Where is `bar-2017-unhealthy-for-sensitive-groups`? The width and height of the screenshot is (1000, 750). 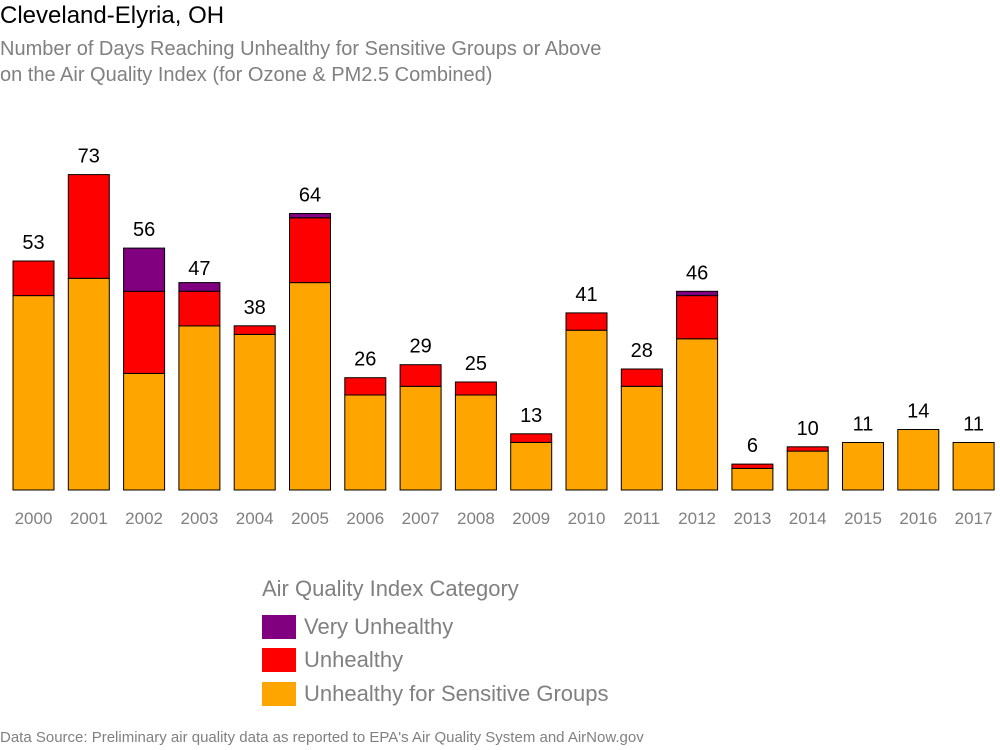
bar-2017-unhealthy-for-sensitive-groups is located at coordinates (973, 466).